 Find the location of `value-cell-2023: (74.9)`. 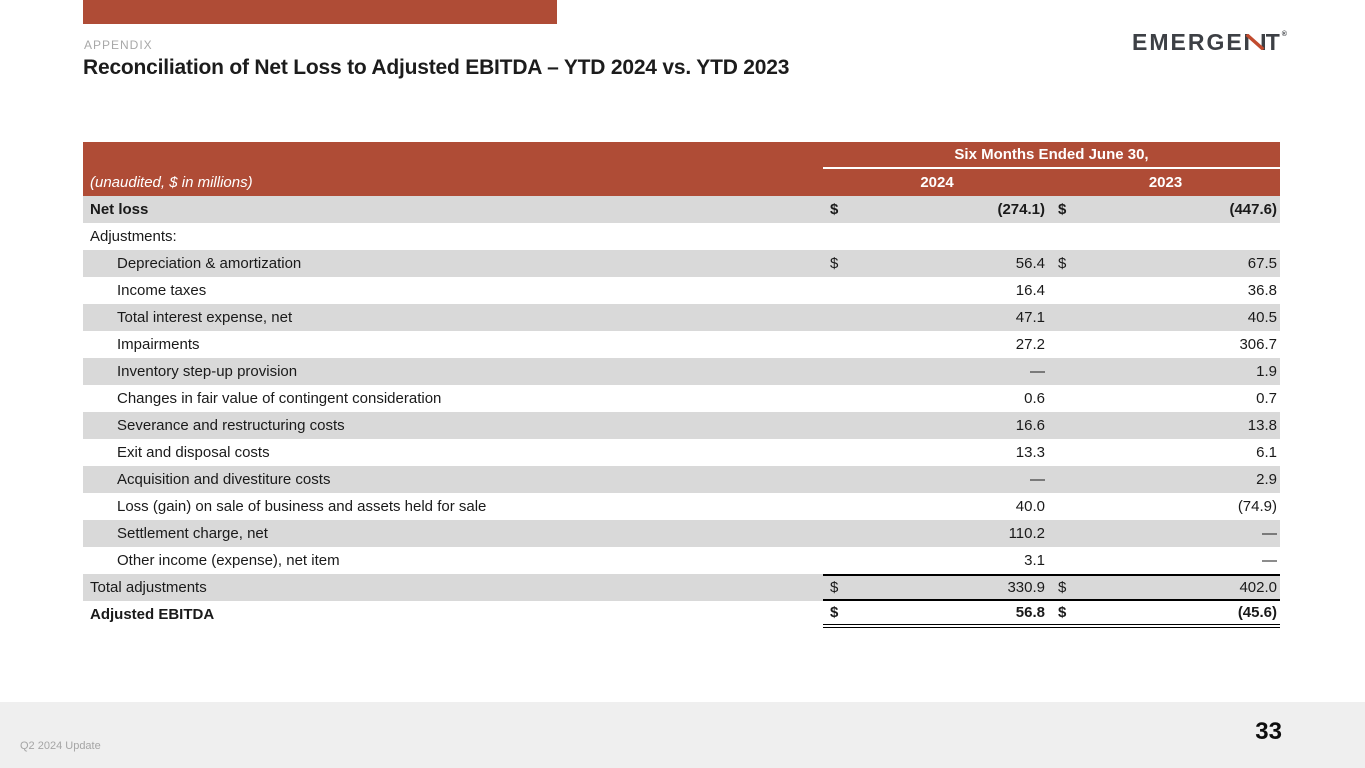

value-cell-2023: (74.9) is located at coordinates (1165, 506).